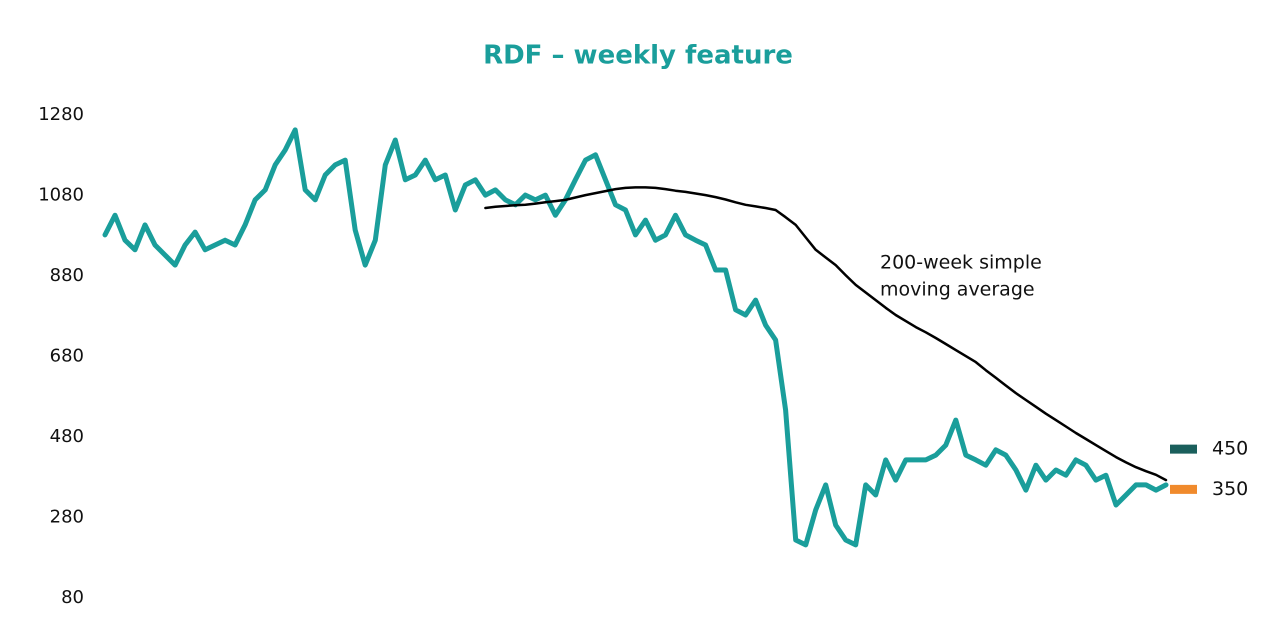 The width and height of the screenshot is (1280, 623). What do you see at coordinates (67, 275) in the screenshot?
I see `y-tick-label: 880` at bounding box center [67, 275].